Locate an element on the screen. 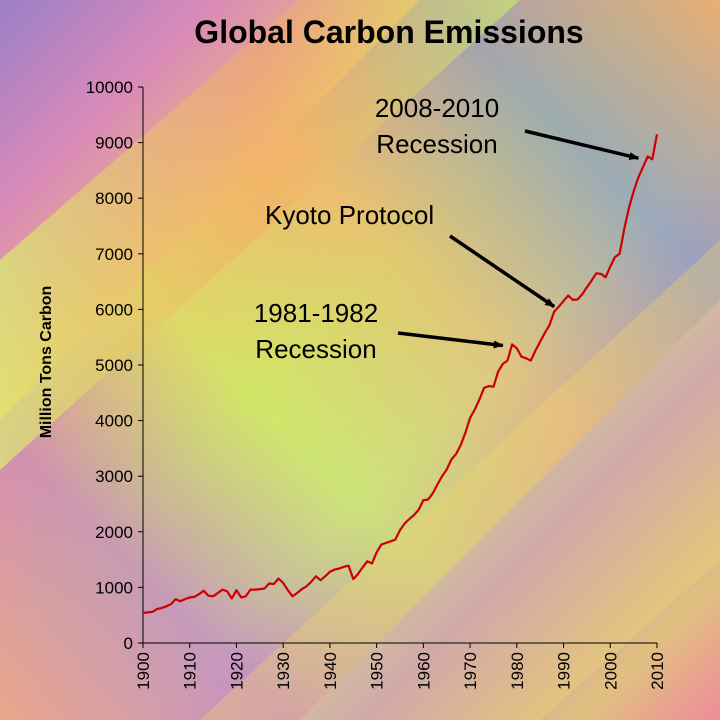 Image resolution: width=720 pixels, height=720 pixels. y-tick-label: 8000 is located at coordinates (114, 198).